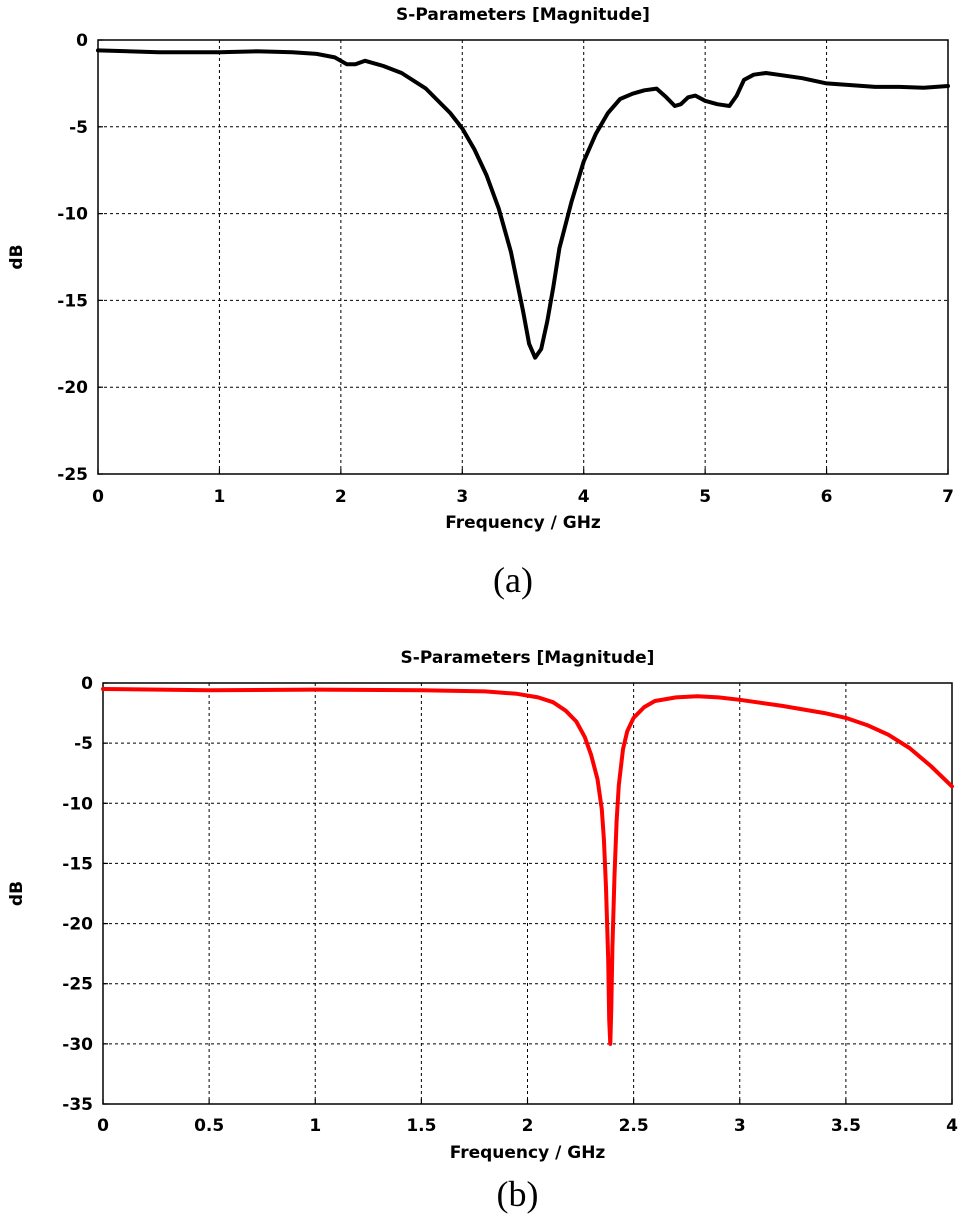 This screenshot has width=975, height=1222. Describe the element at coordinates (209, 1126) in the screenshot. I see `x-tick-label: 0.5` at that location.